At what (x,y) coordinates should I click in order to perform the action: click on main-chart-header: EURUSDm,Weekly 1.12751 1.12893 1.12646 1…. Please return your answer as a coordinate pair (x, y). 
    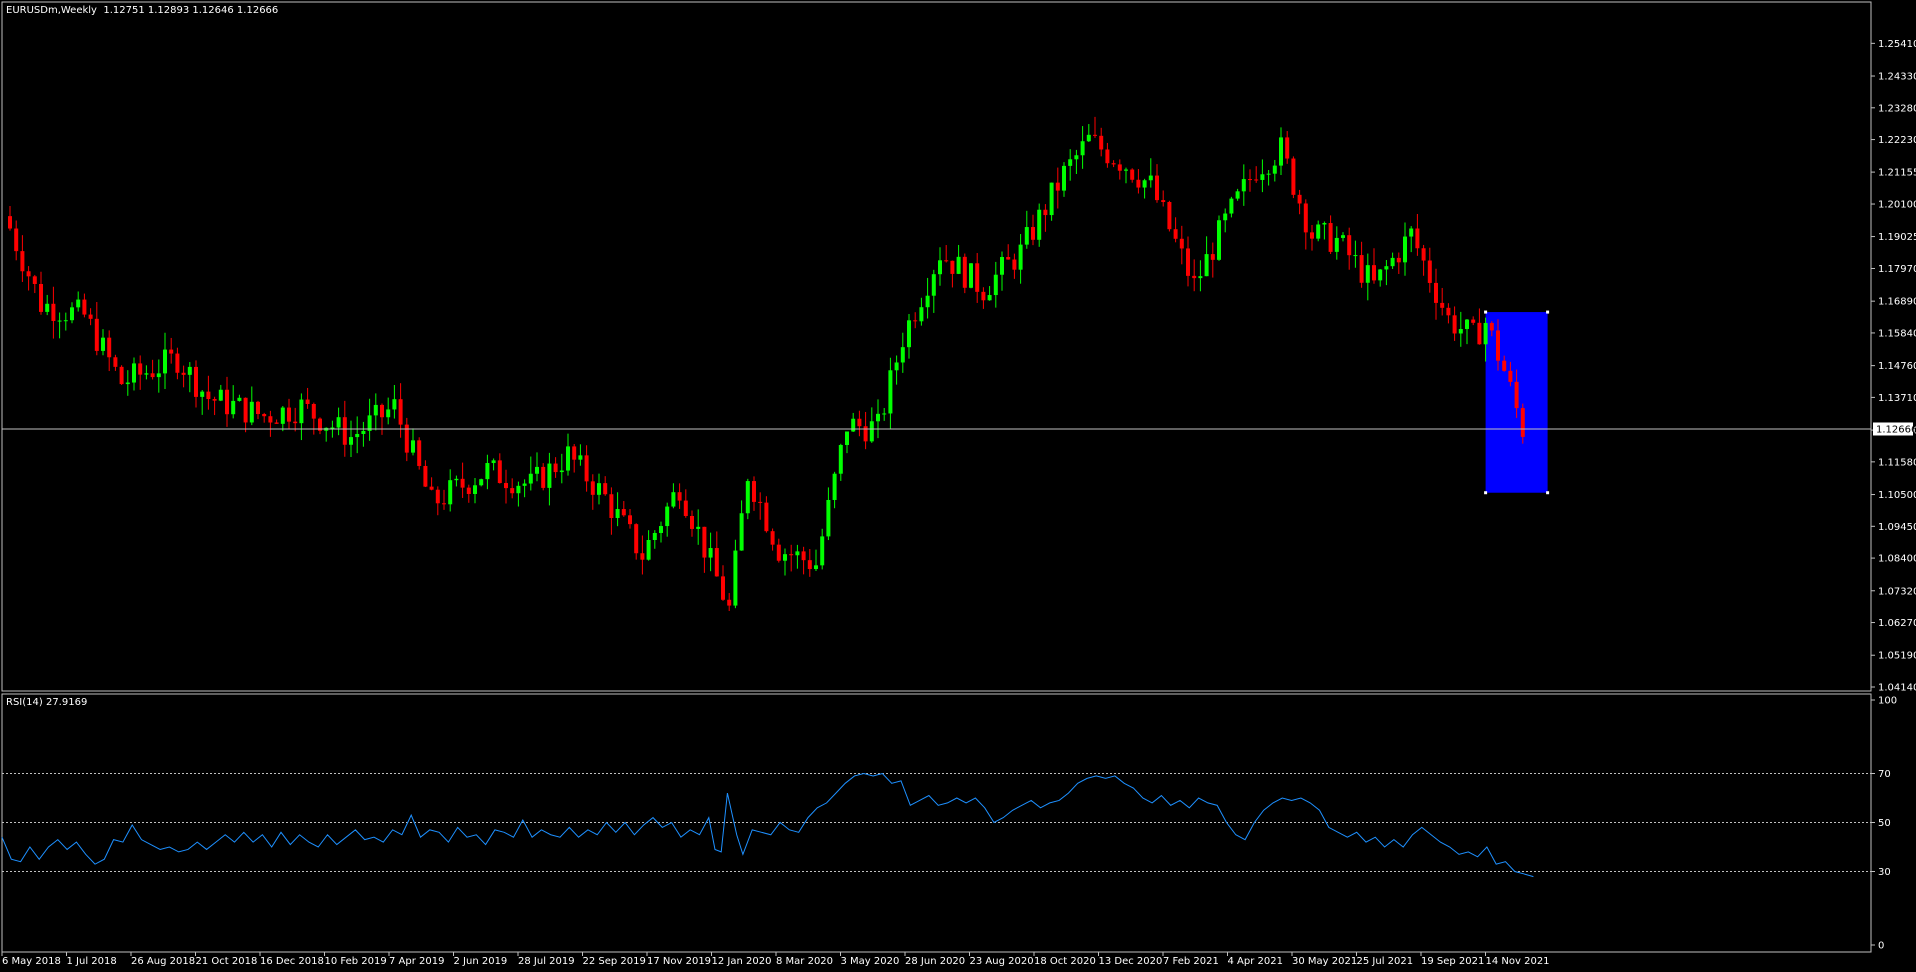
    Looking at the image, I should click on (142, 10).